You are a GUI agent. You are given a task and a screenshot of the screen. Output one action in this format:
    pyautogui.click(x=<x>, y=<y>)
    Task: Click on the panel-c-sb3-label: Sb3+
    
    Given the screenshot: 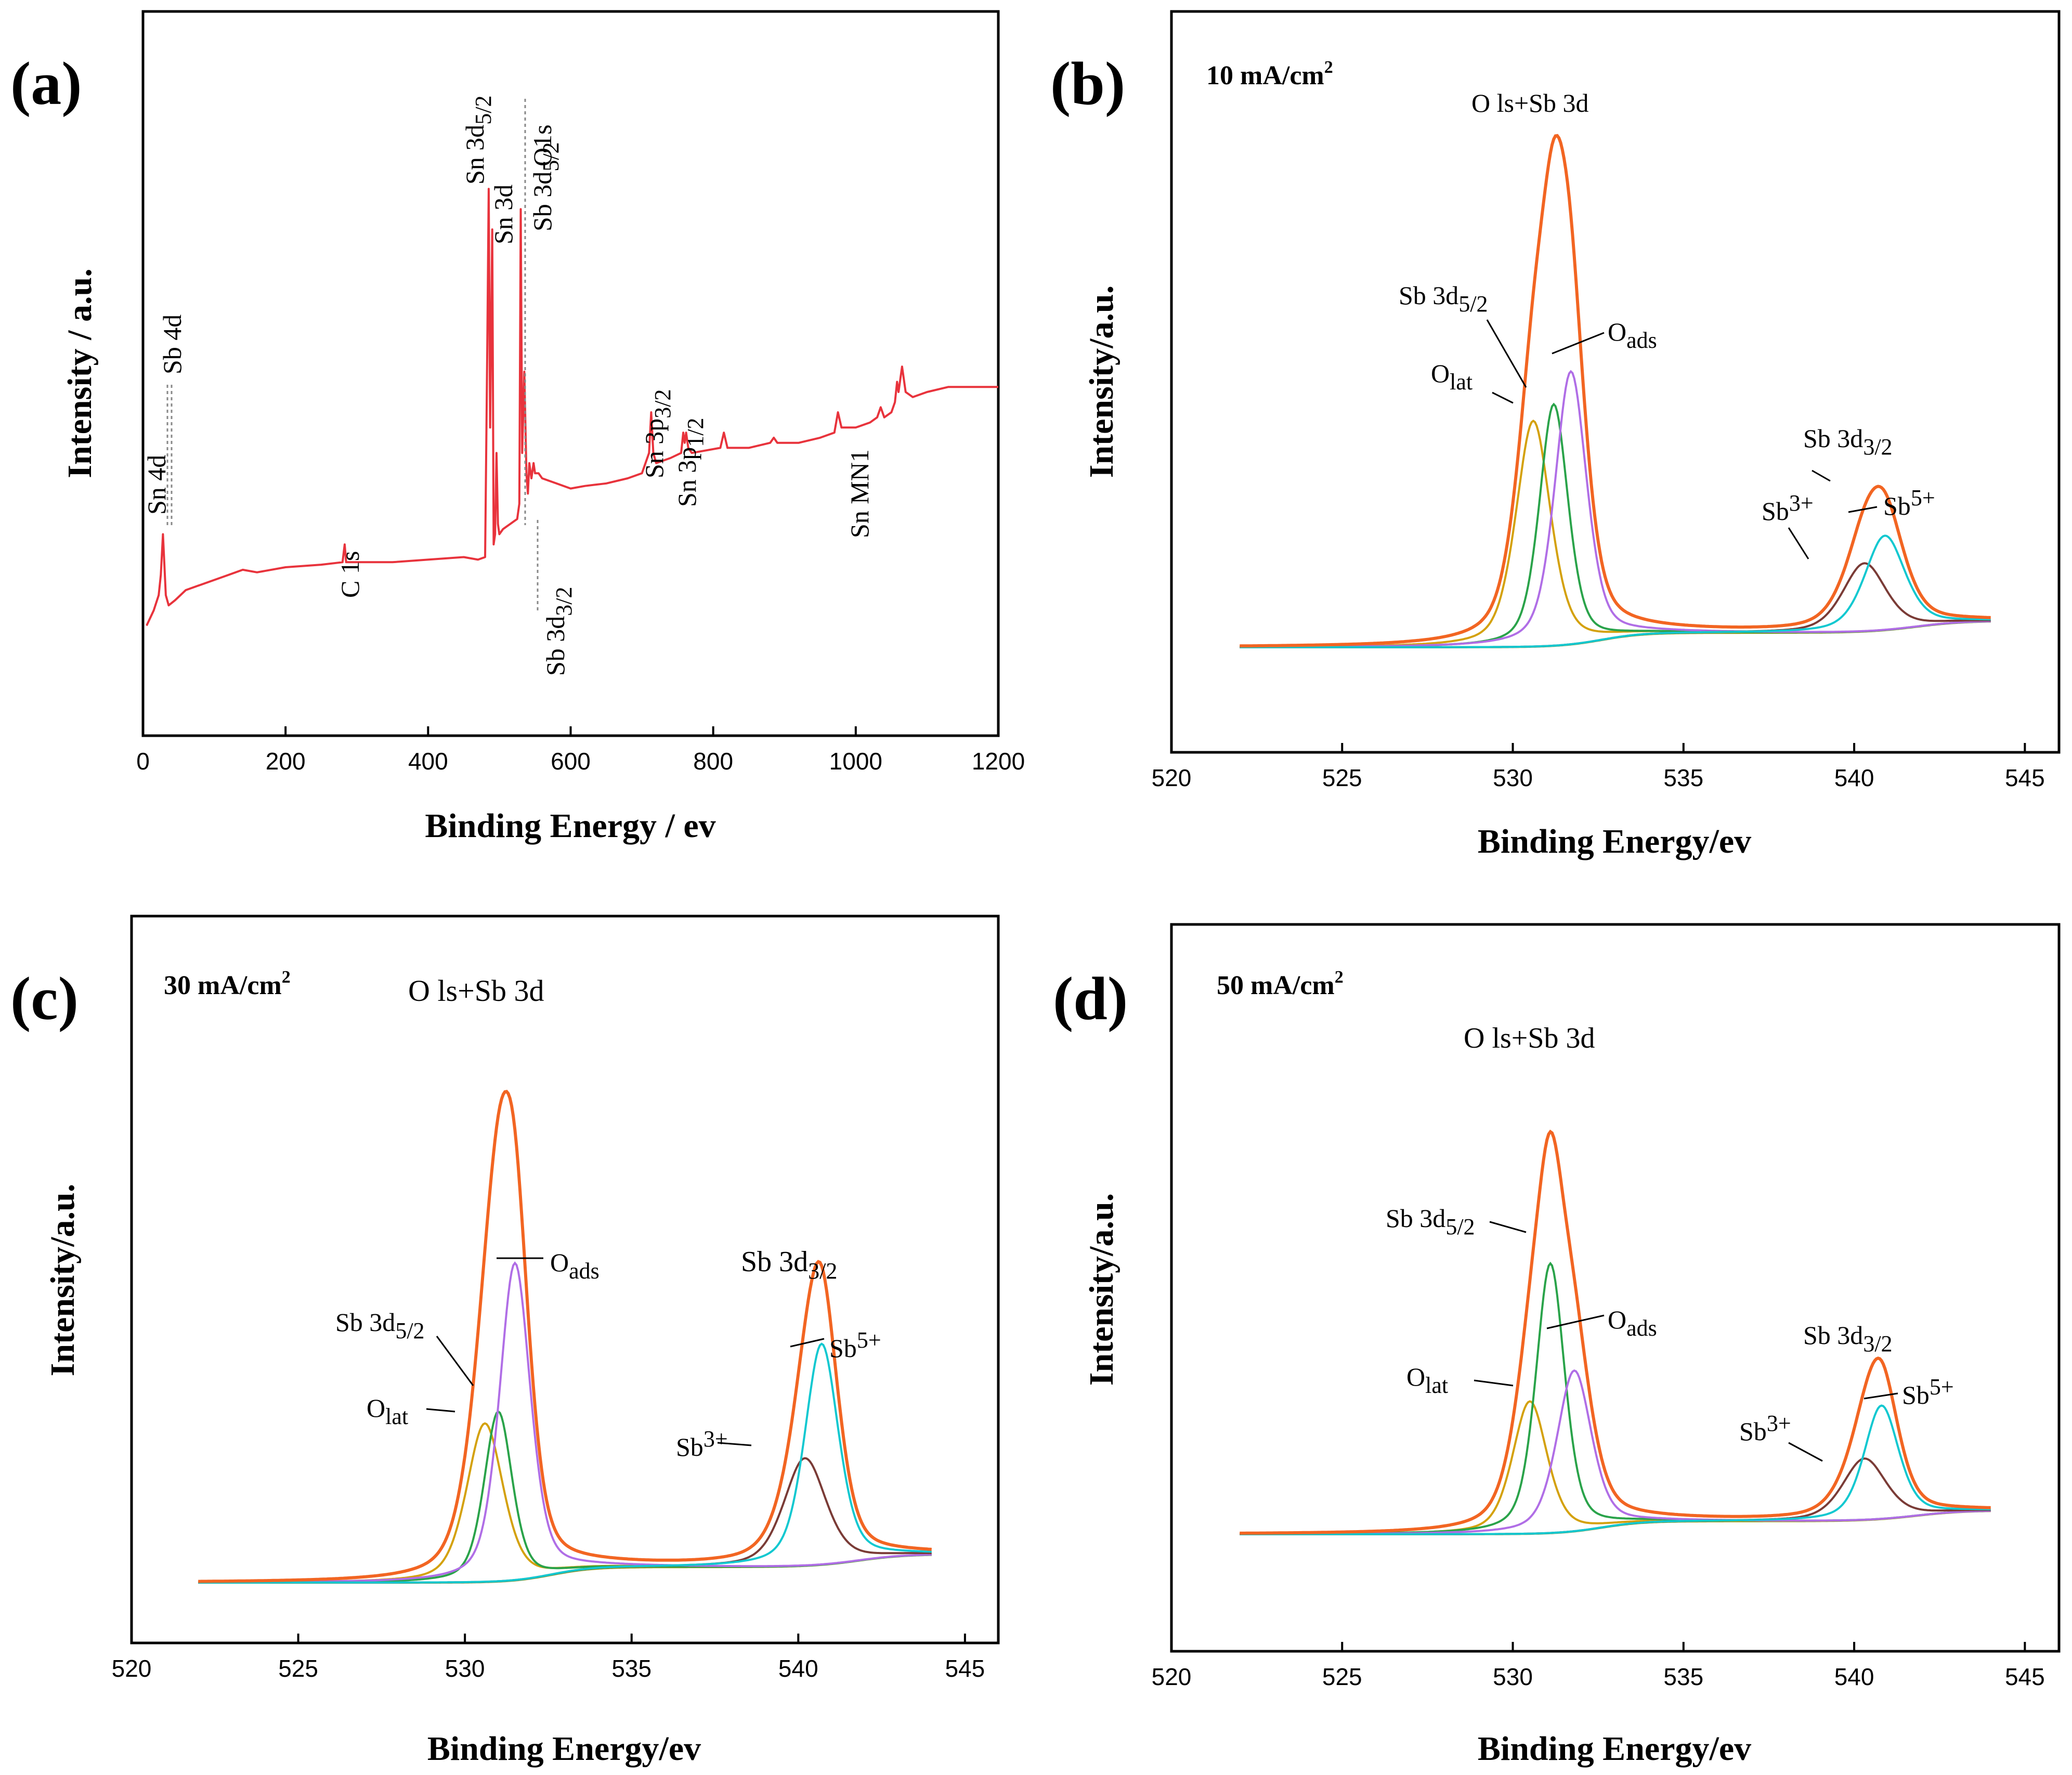 What is the action you would take?
    pyautogui.click(x=702, y=1443)
    